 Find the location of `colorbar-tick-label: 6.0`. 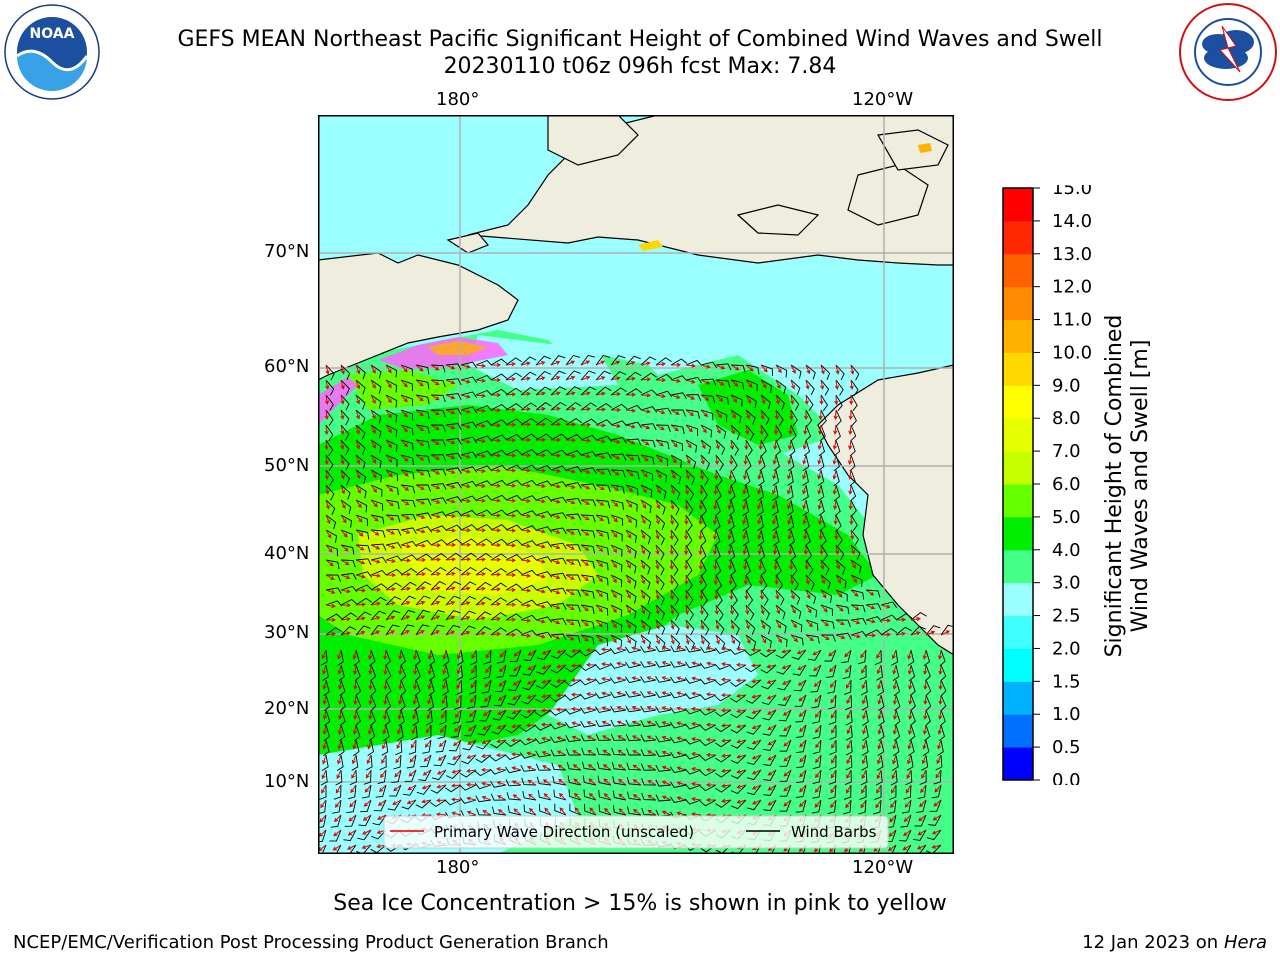

colorbar-tick-label: 6.0 is located at coordinates (1066, 484).